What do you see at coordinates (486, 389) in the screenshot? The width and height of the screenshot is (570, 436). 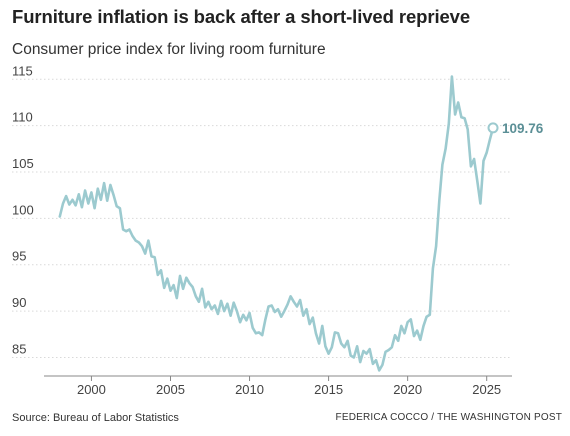 I see `x-tick-label-2025: 2025` at bounding box center [486, 389].